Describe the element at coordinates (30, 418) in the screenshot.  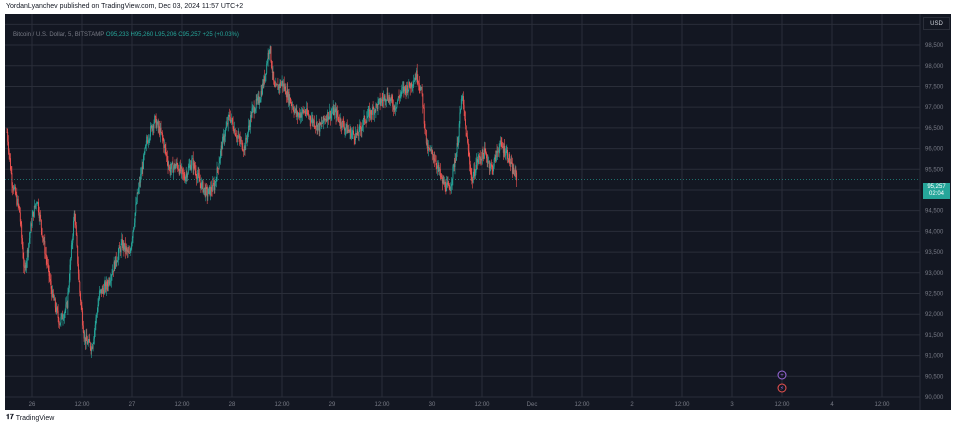
I see `tradingview-logo: 𝟏𝟕 TradingView` at that location.